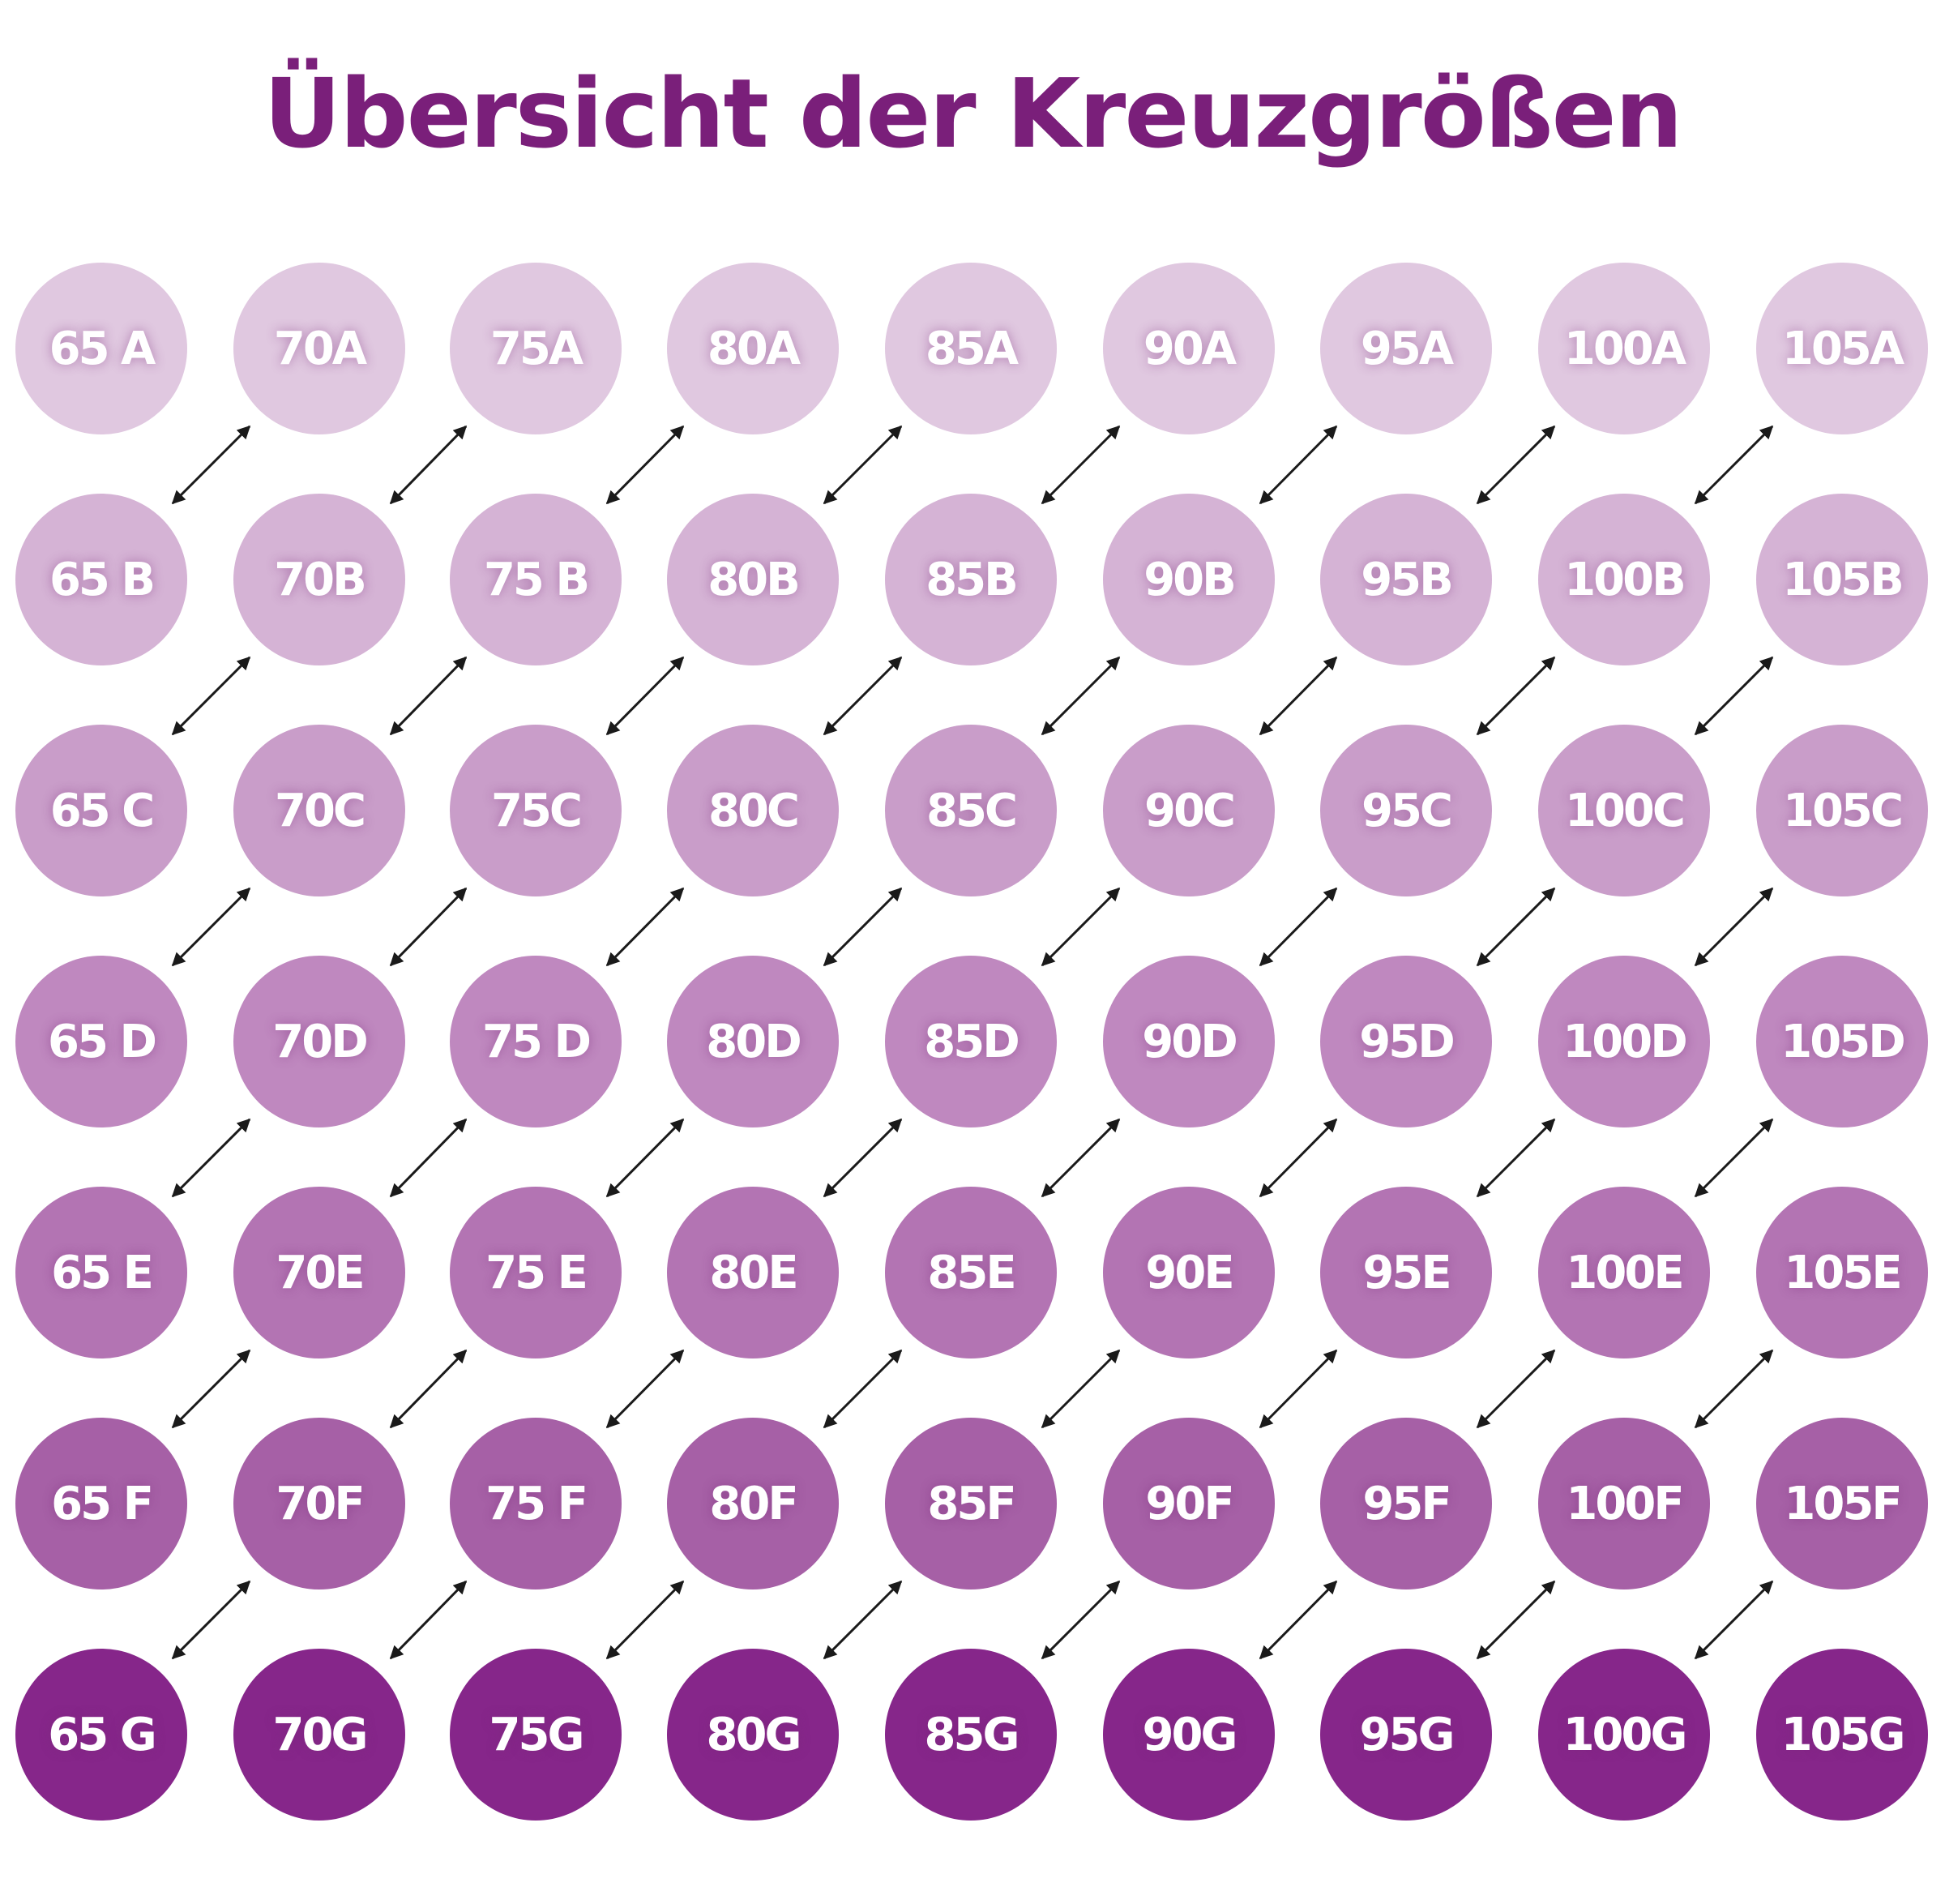 The image size is (1945, 1904). I want to click on size-label: 75C, so click(536, 811).